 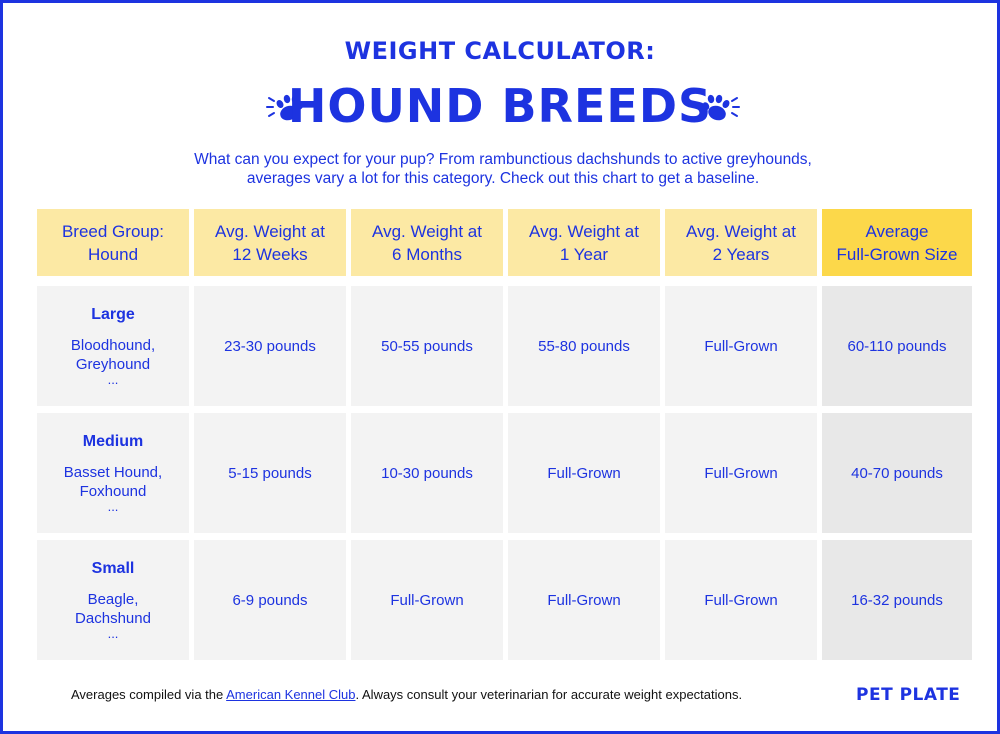 I want to click on breed-example: Dachshund, so click(x=113, y=618).